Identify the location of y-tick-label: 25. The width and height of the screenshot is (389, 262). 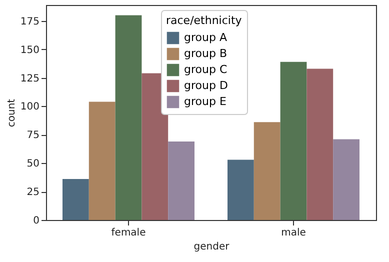
(33, 192).